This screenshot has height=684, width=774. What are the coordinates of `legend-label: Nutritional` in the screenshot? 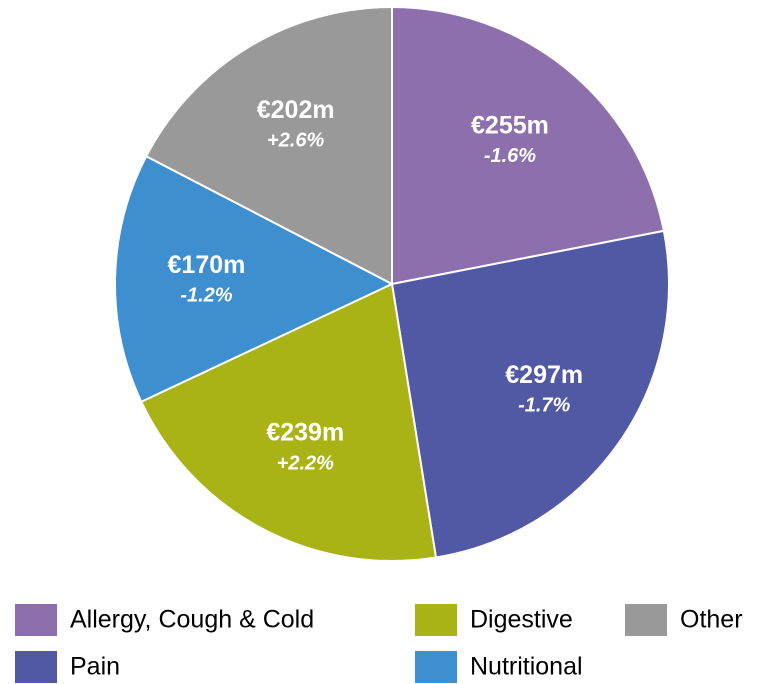 It's located at (526, 667).